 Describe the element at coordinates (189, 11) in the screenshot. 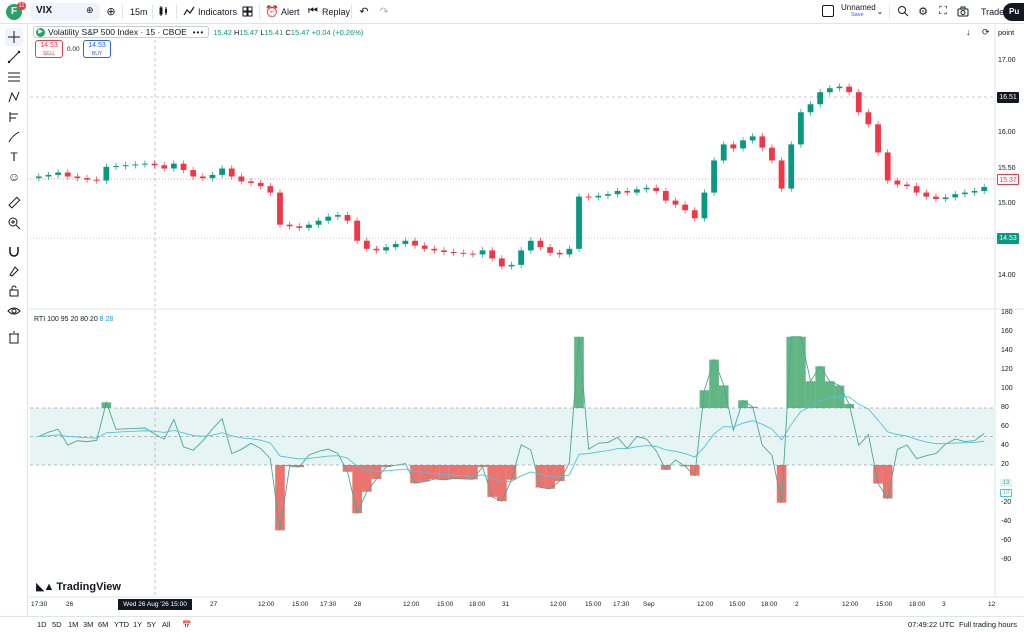

I see `indicators-icon` at that location.